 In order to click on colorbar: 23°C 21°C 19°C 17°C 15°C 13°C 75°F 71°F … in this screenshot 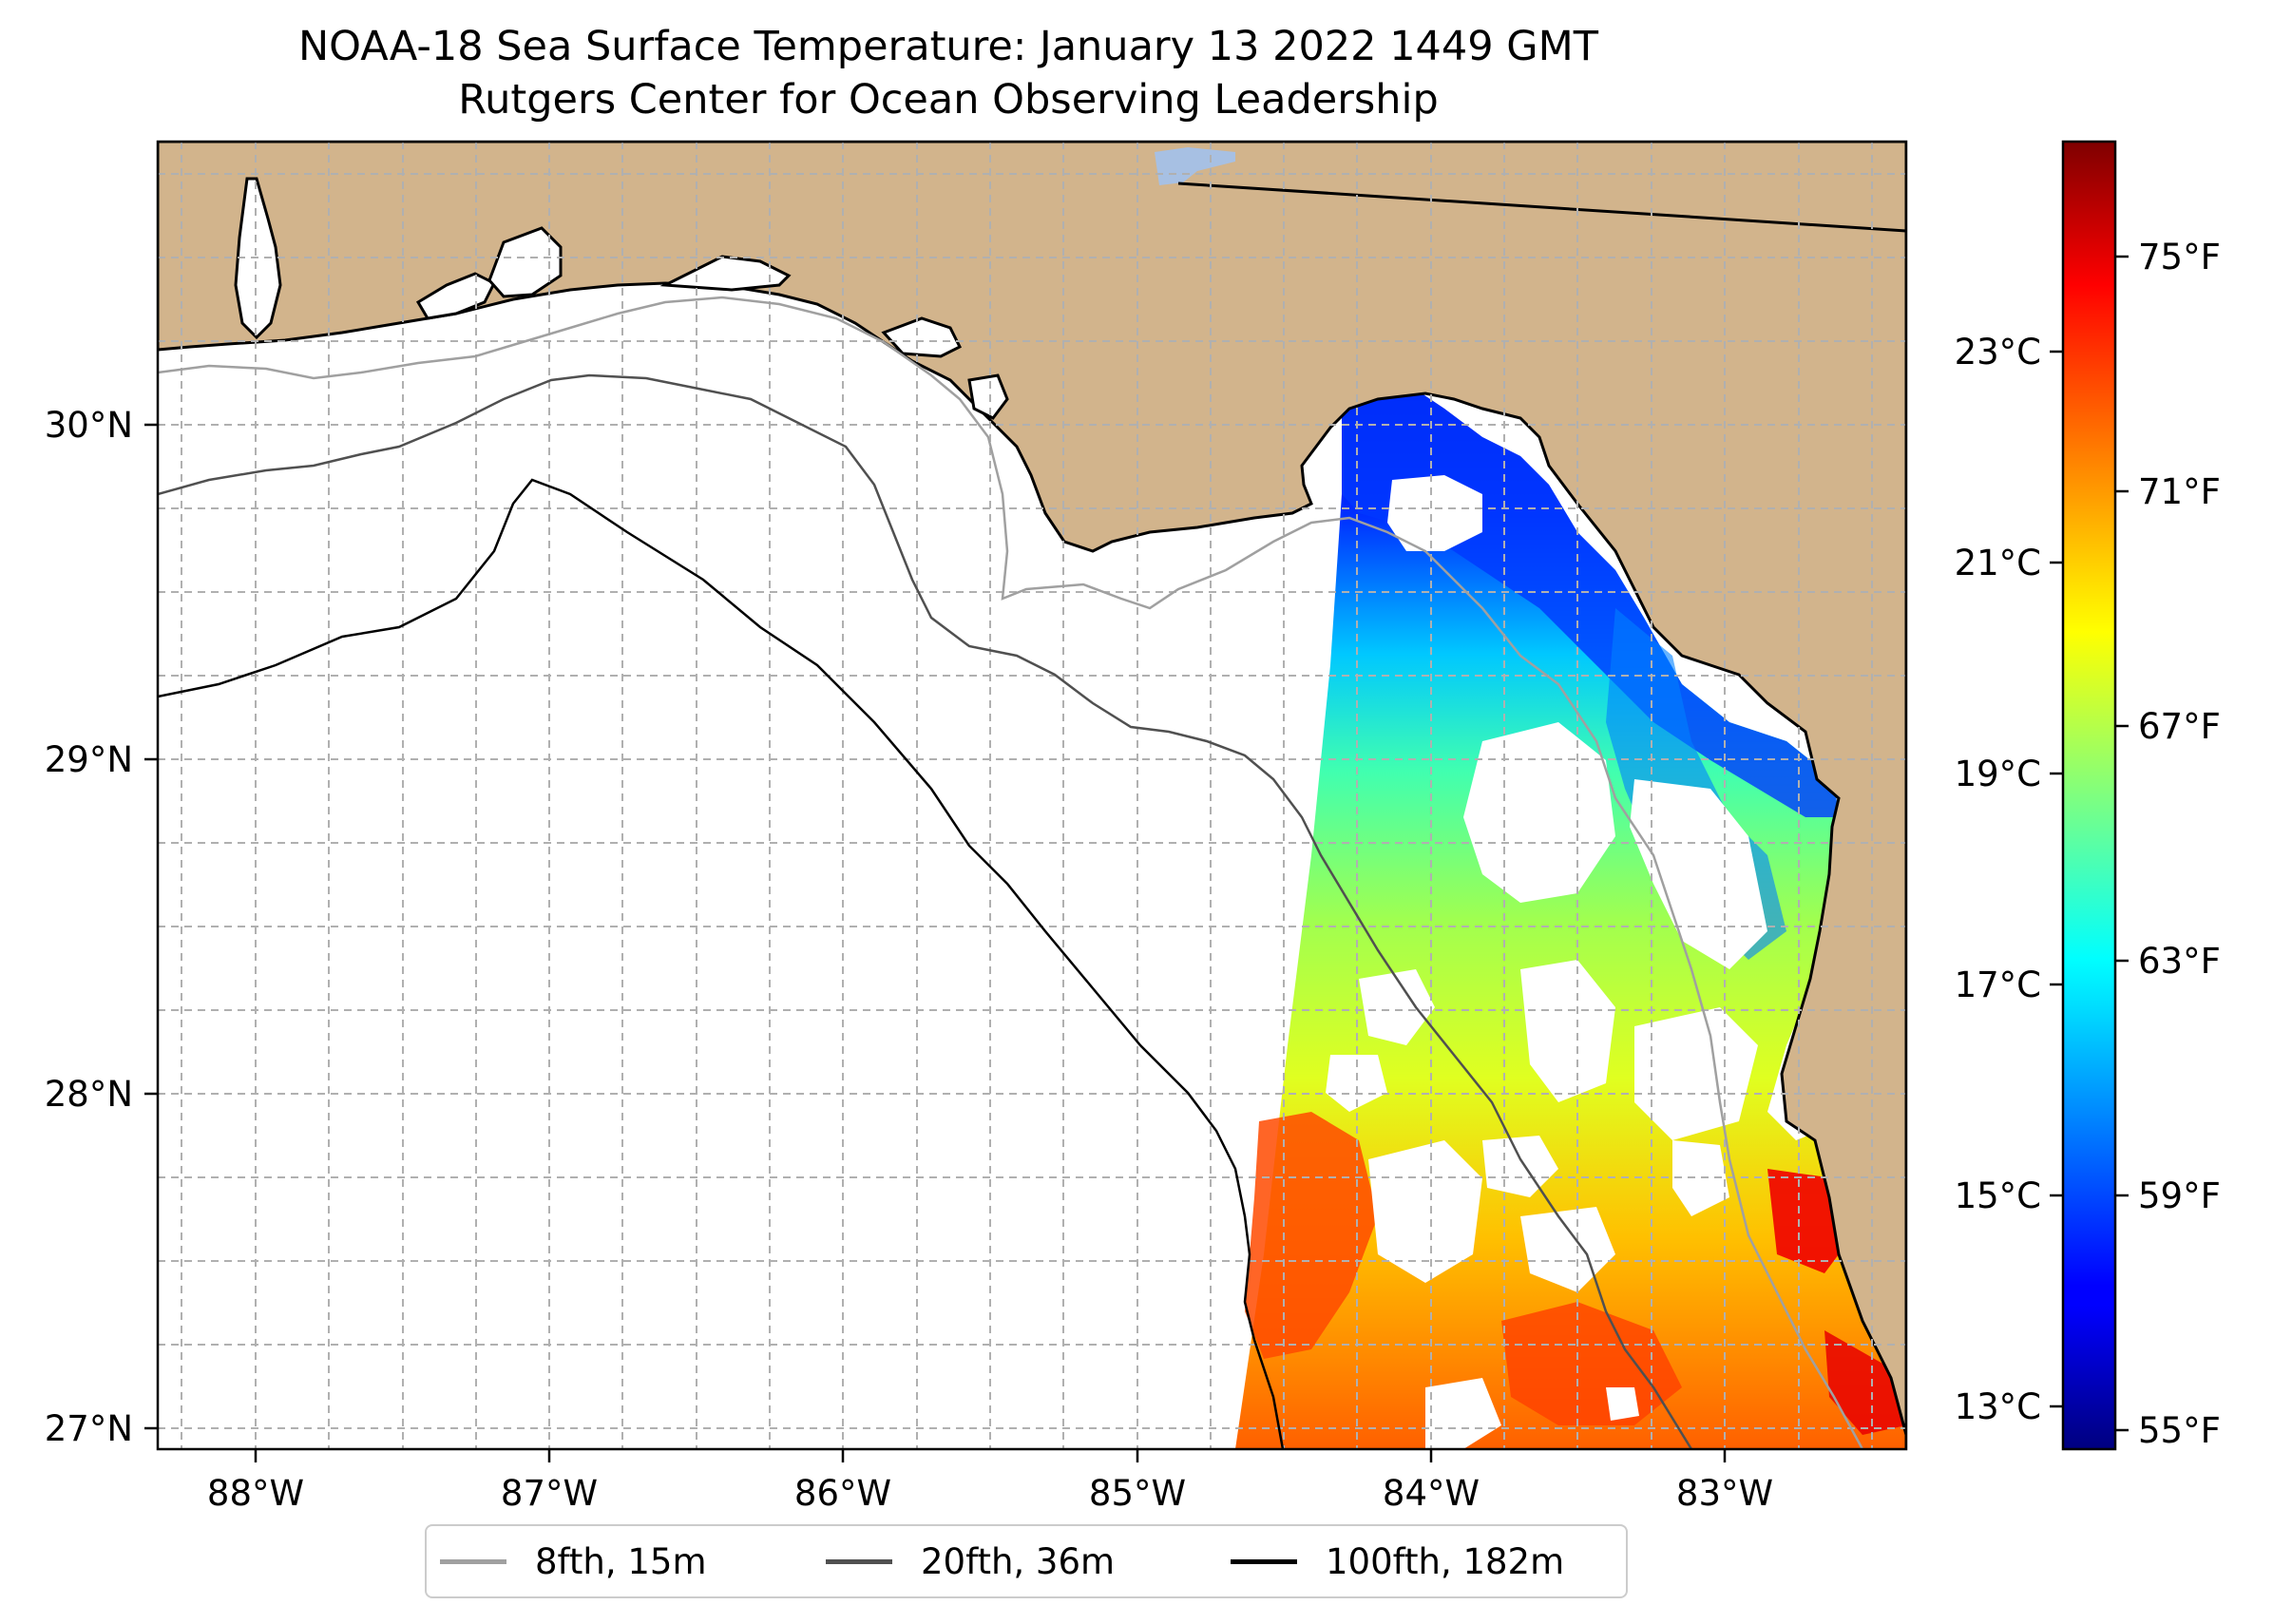, I will do `click(2088, 795)`.